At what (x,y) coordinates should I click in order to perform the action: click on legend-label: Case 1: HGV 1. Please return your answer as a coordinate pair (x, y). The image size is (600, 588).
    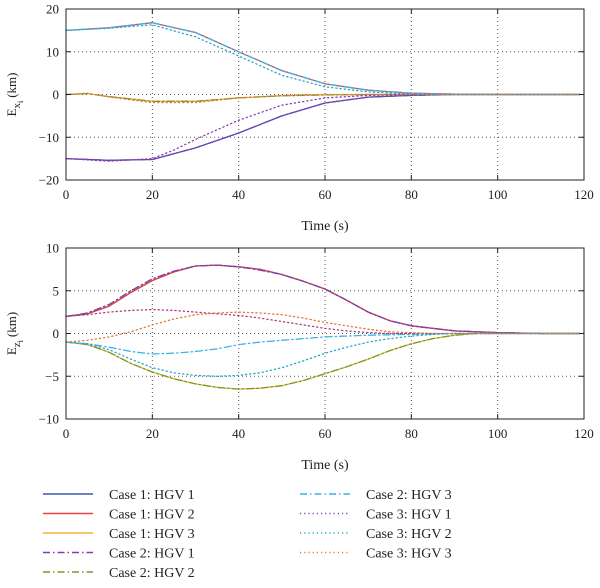
    Looking at the image, I should click on (152, 495).